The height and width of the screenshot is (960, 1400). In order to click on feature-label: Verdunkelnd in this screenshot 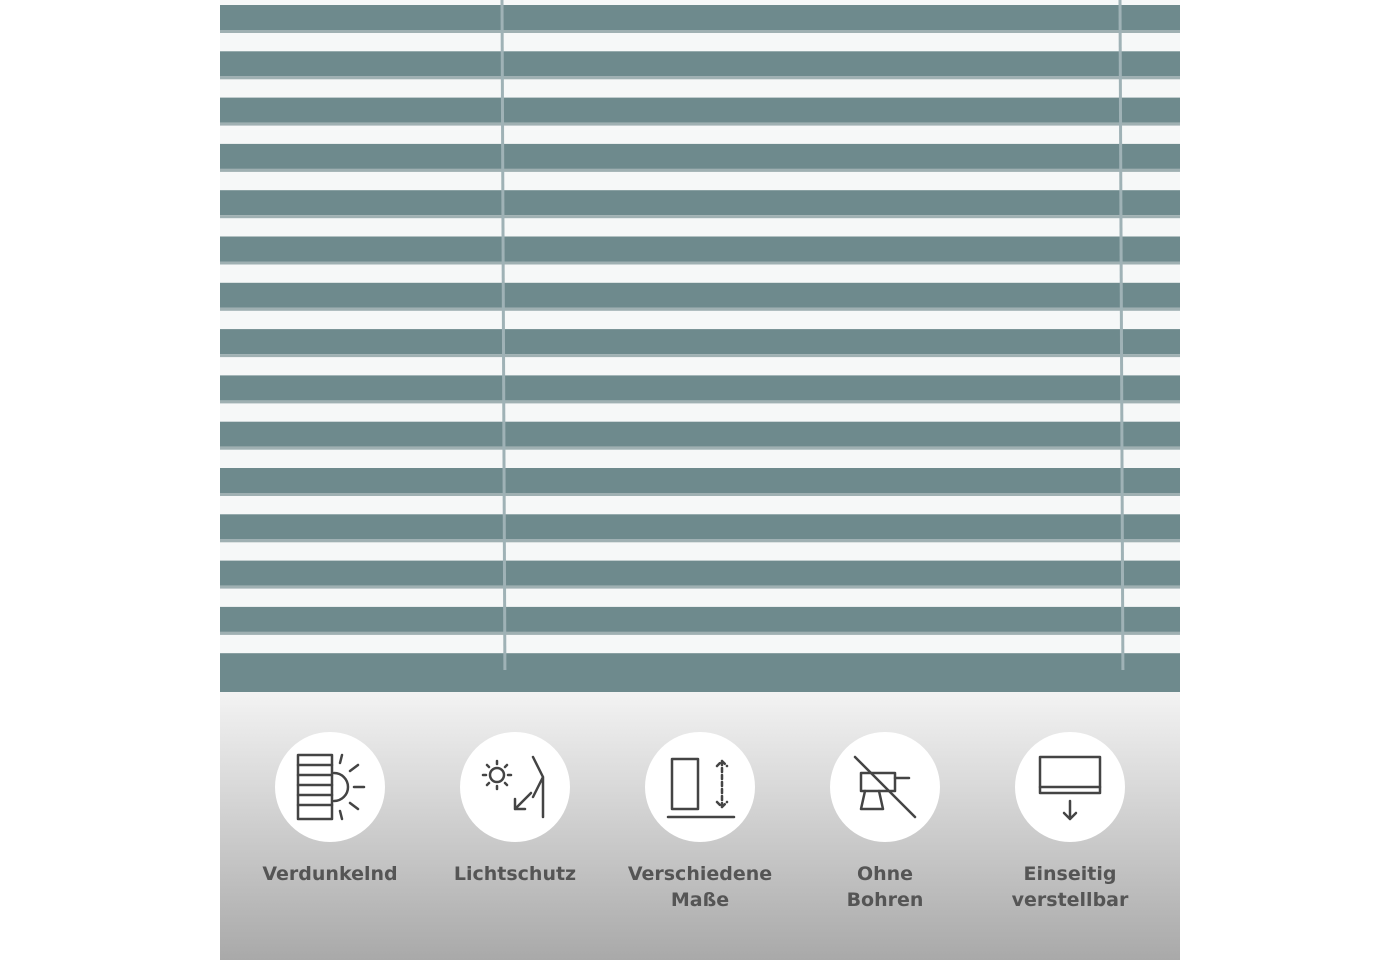, I will do `click(329, 874)`.